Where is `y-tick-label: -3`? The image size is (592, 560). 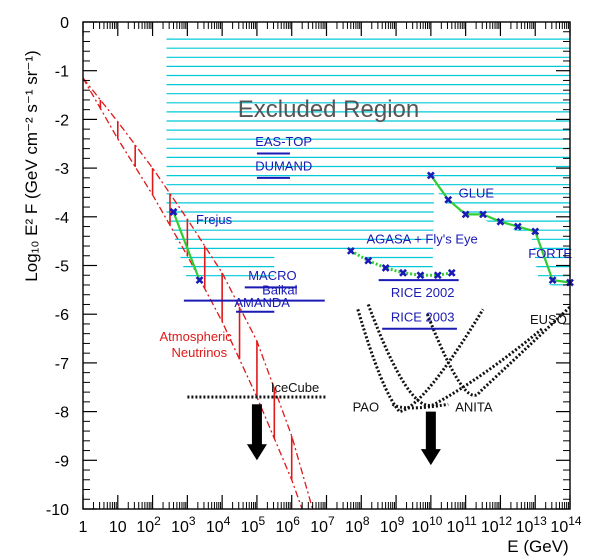 y-tick-label: -3 is located at coordinates (62, 169).